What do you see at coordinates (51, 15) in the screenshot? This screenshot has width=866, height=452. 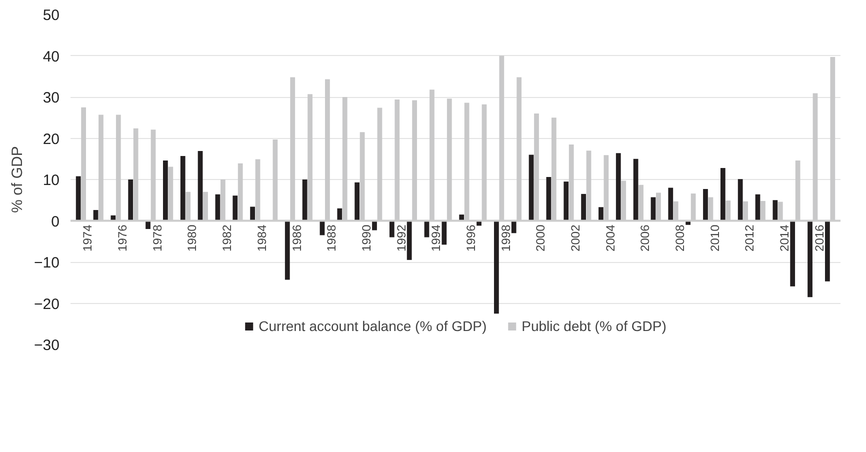 I see `y-tick-label: 50` at bounding box center [51, 15].